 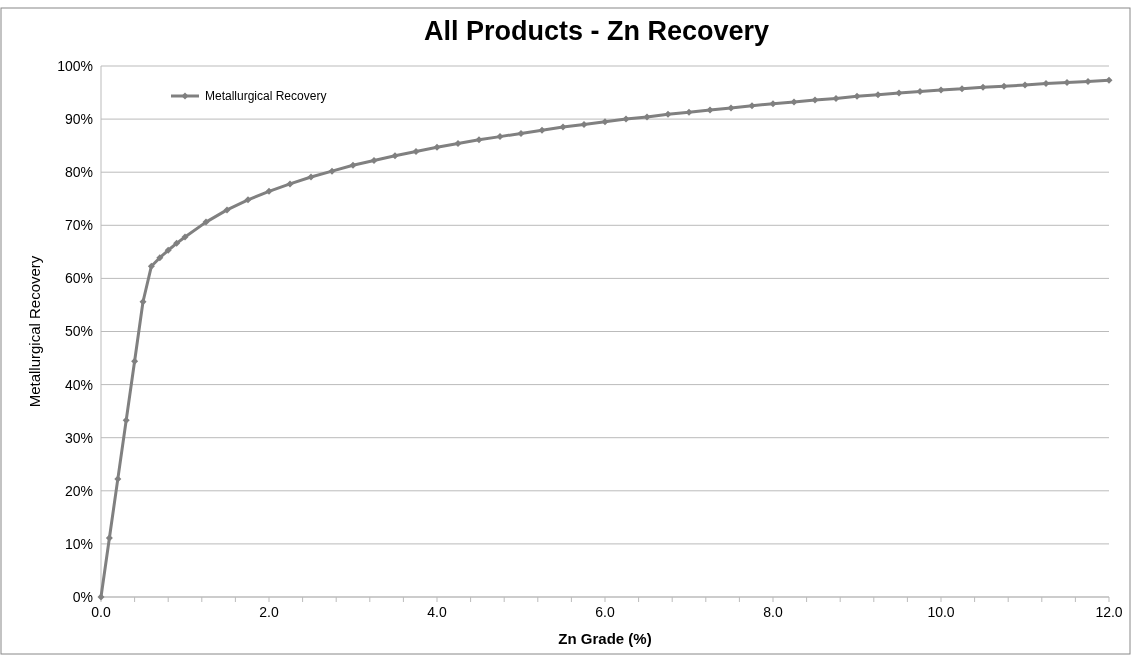 I want to click on y-tick-label: 100%, so click(x=75, y=65).